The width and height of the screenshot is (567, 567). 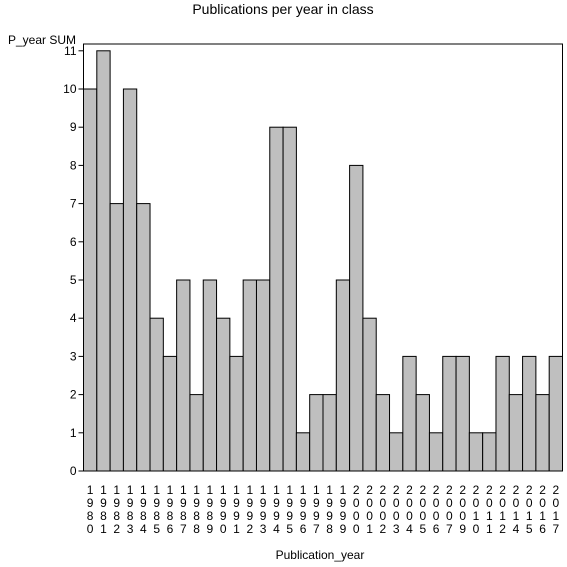 What do you see at coordinates (356, 318) in the screenshot?
I see `bar-2000` at bounding box center [356, 318].